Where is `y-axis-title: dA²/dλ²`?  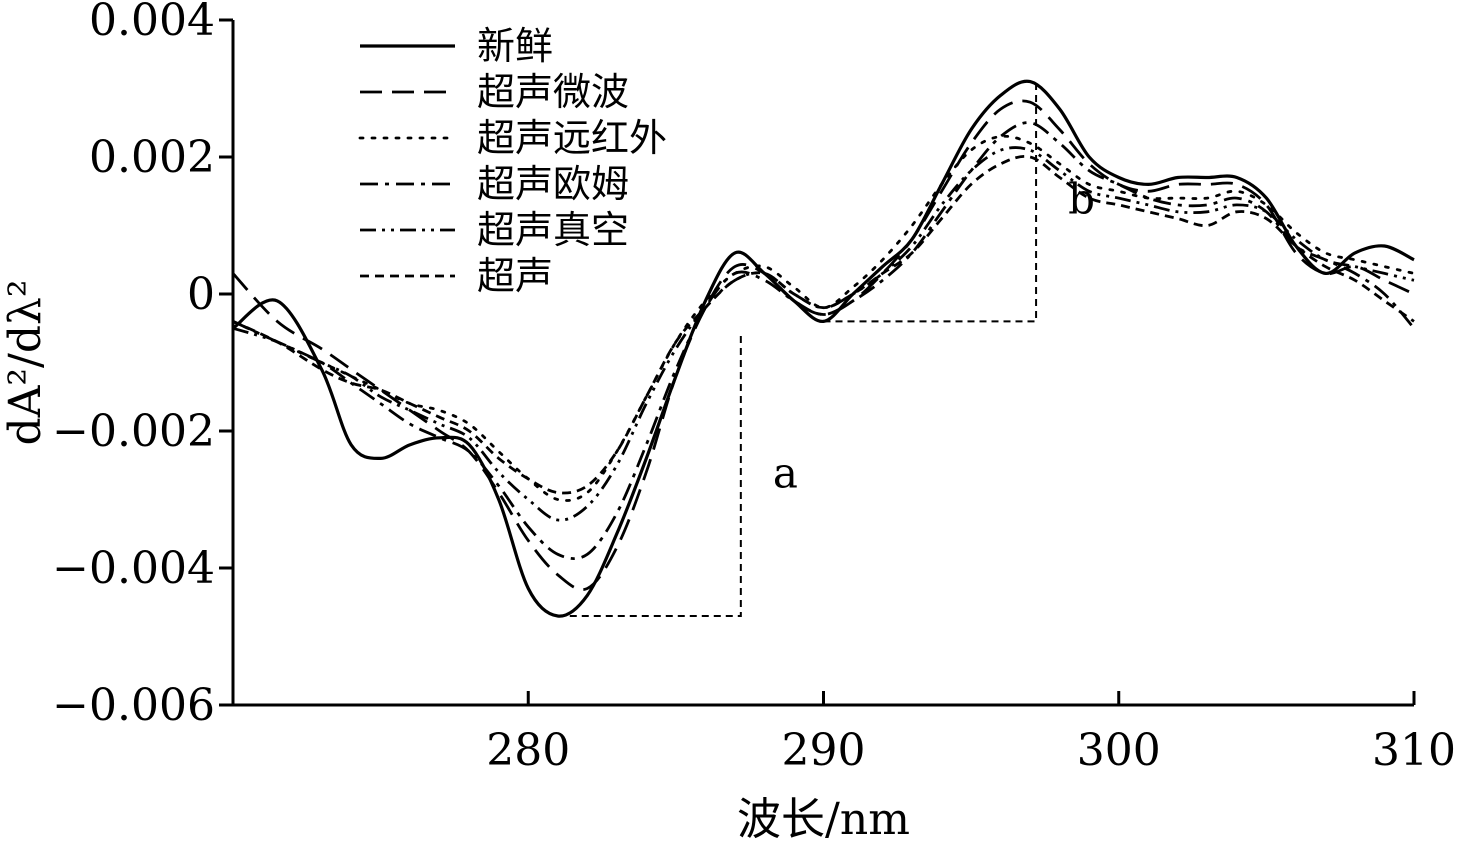 y-axis-title: dA²/dλ² is located at coordinates (25, 362).